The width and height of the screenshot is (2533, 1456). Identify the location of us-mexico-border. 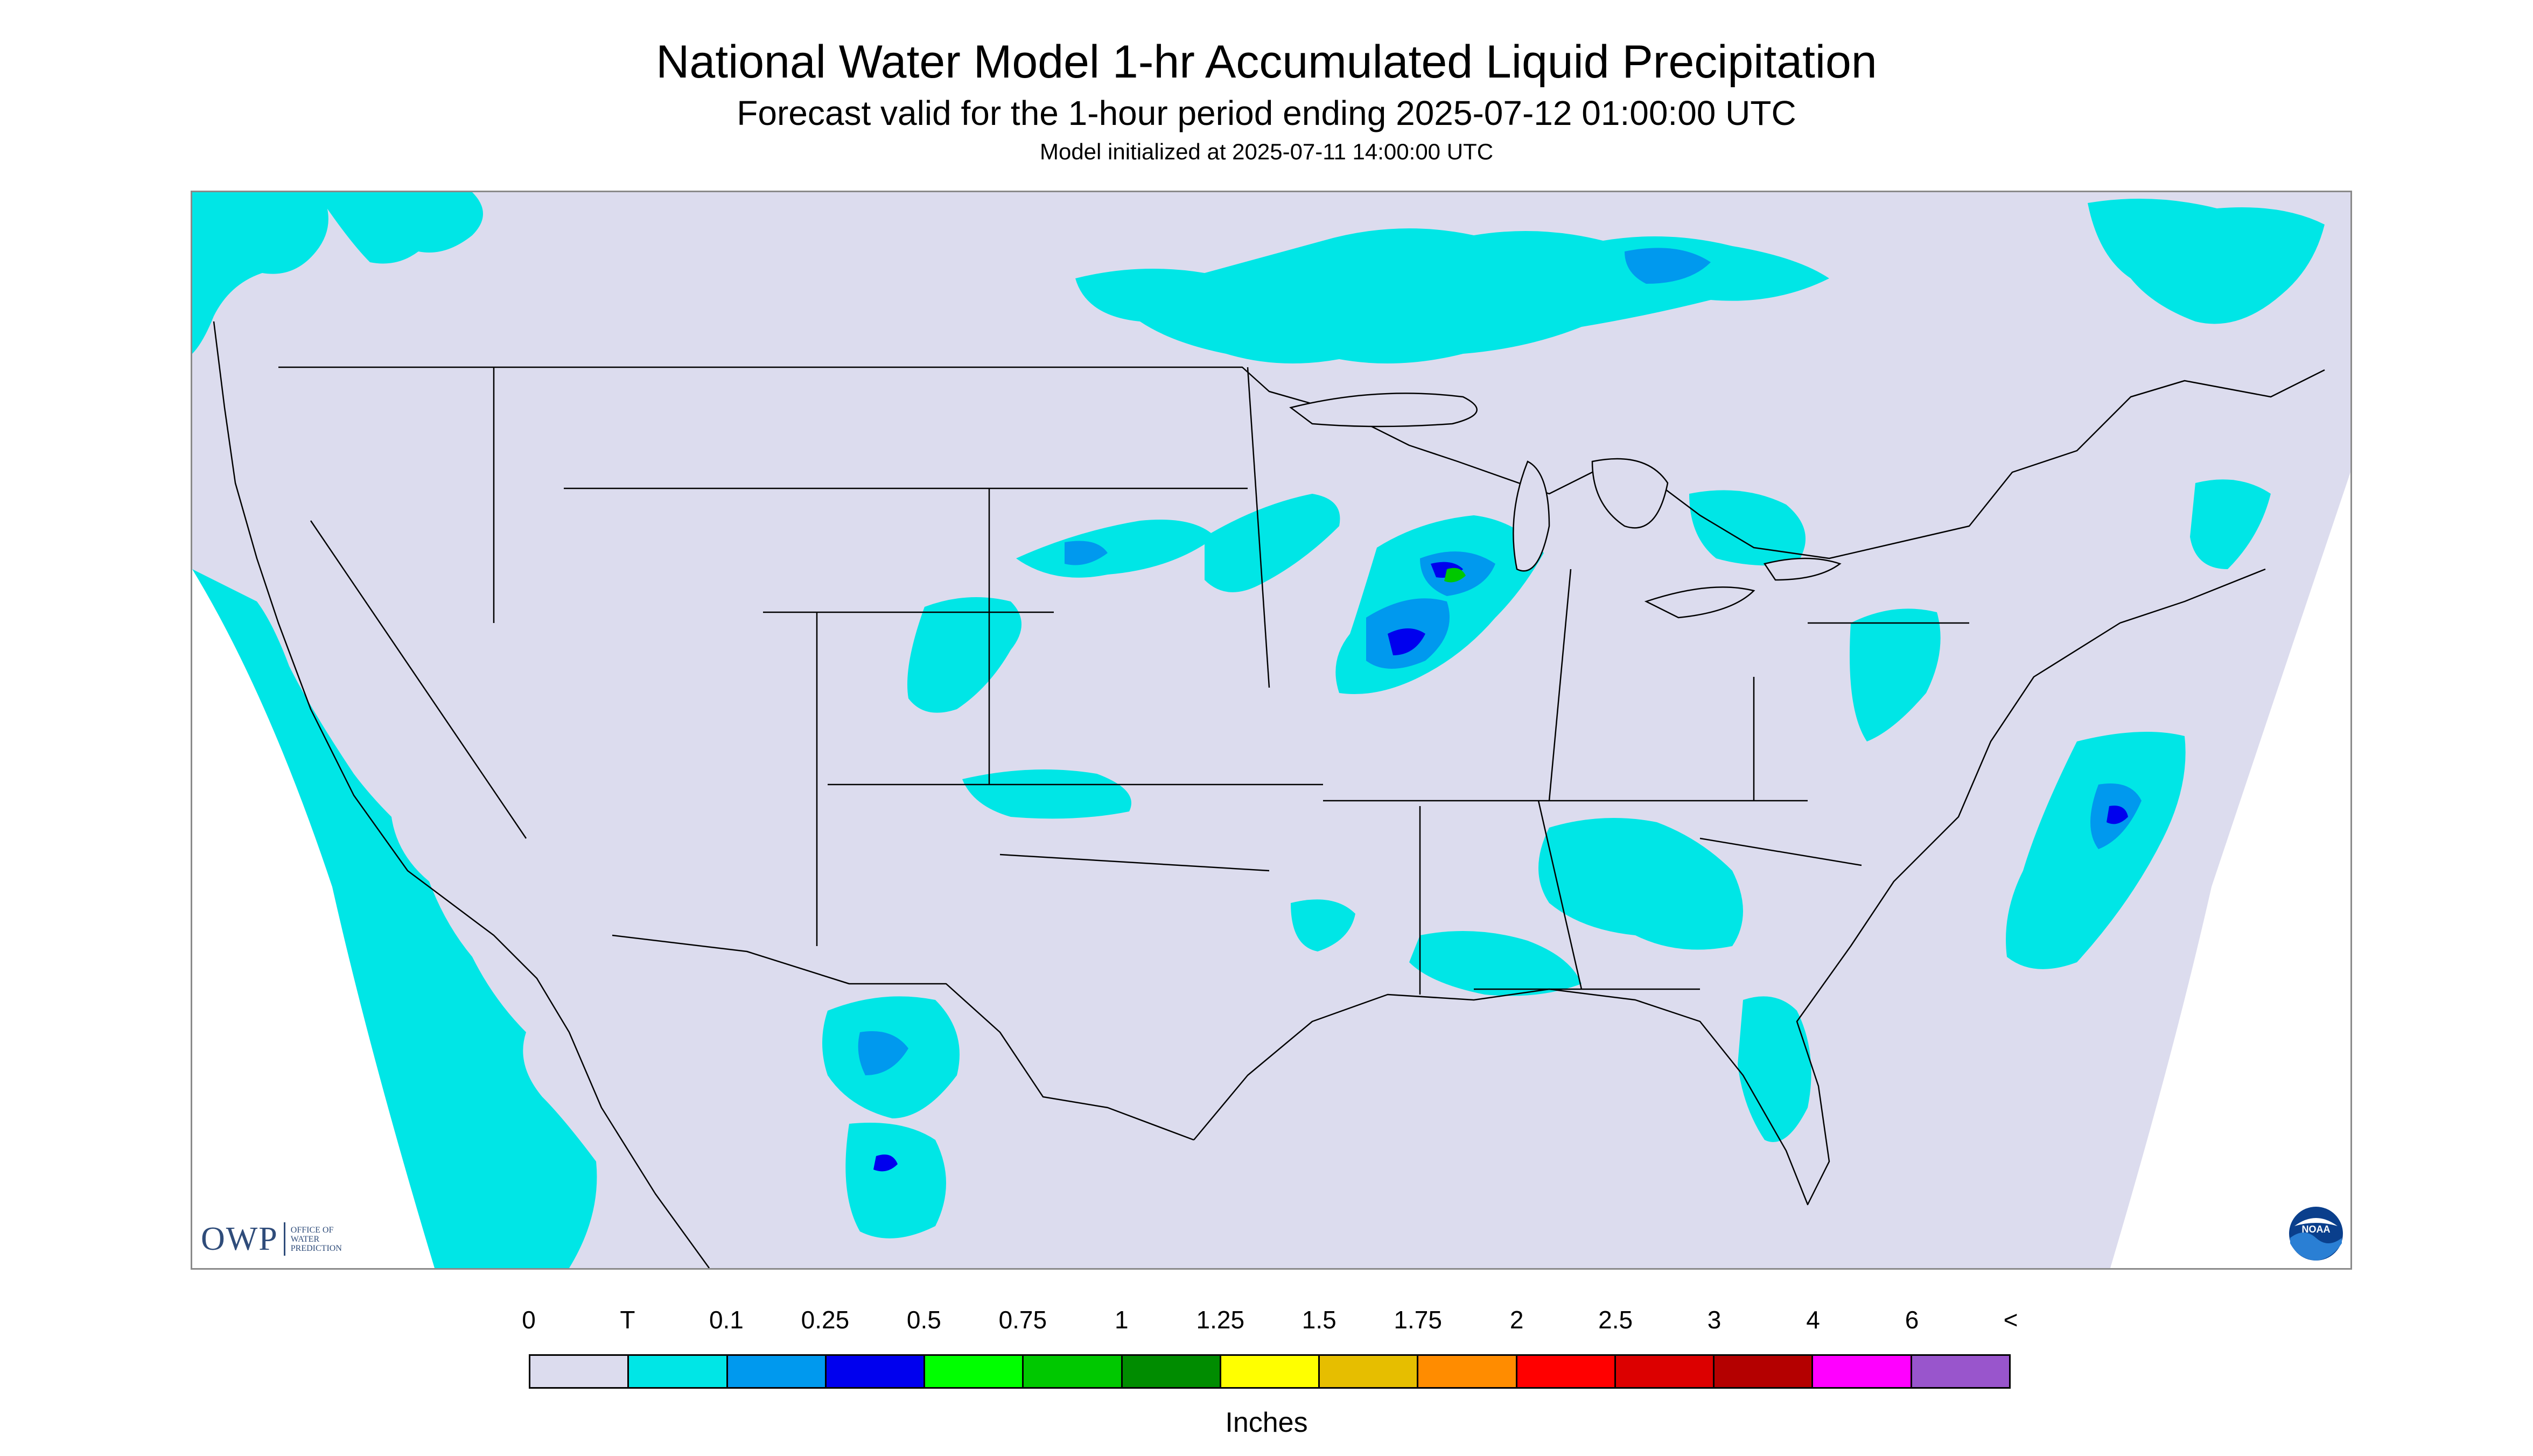
(903, 1037).